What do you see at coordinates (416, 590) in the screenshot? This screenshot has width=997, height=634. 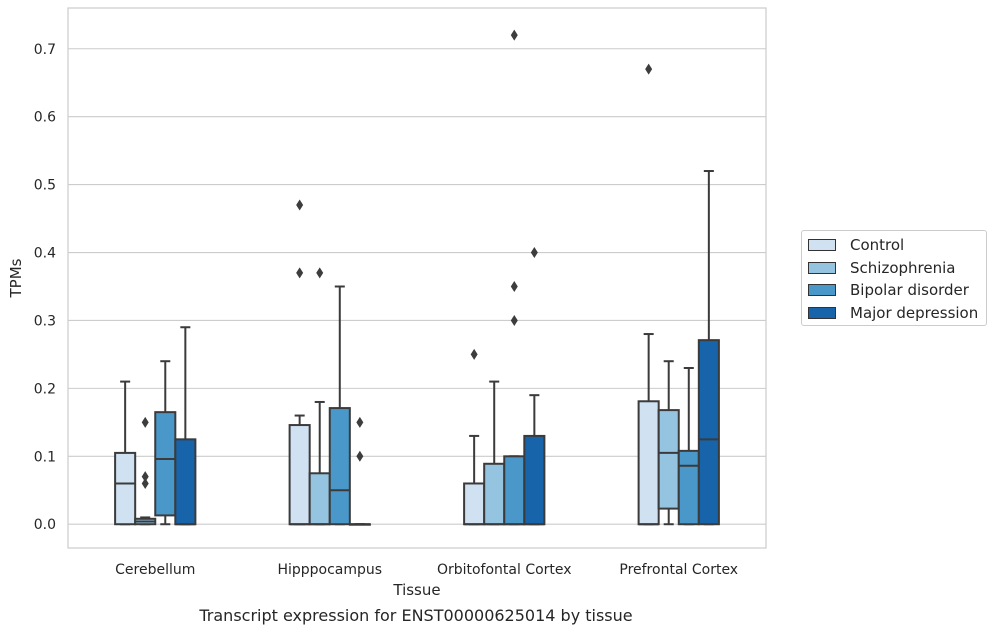 I see `x-axis-label: Tissue` at bounding box center [416, 590].